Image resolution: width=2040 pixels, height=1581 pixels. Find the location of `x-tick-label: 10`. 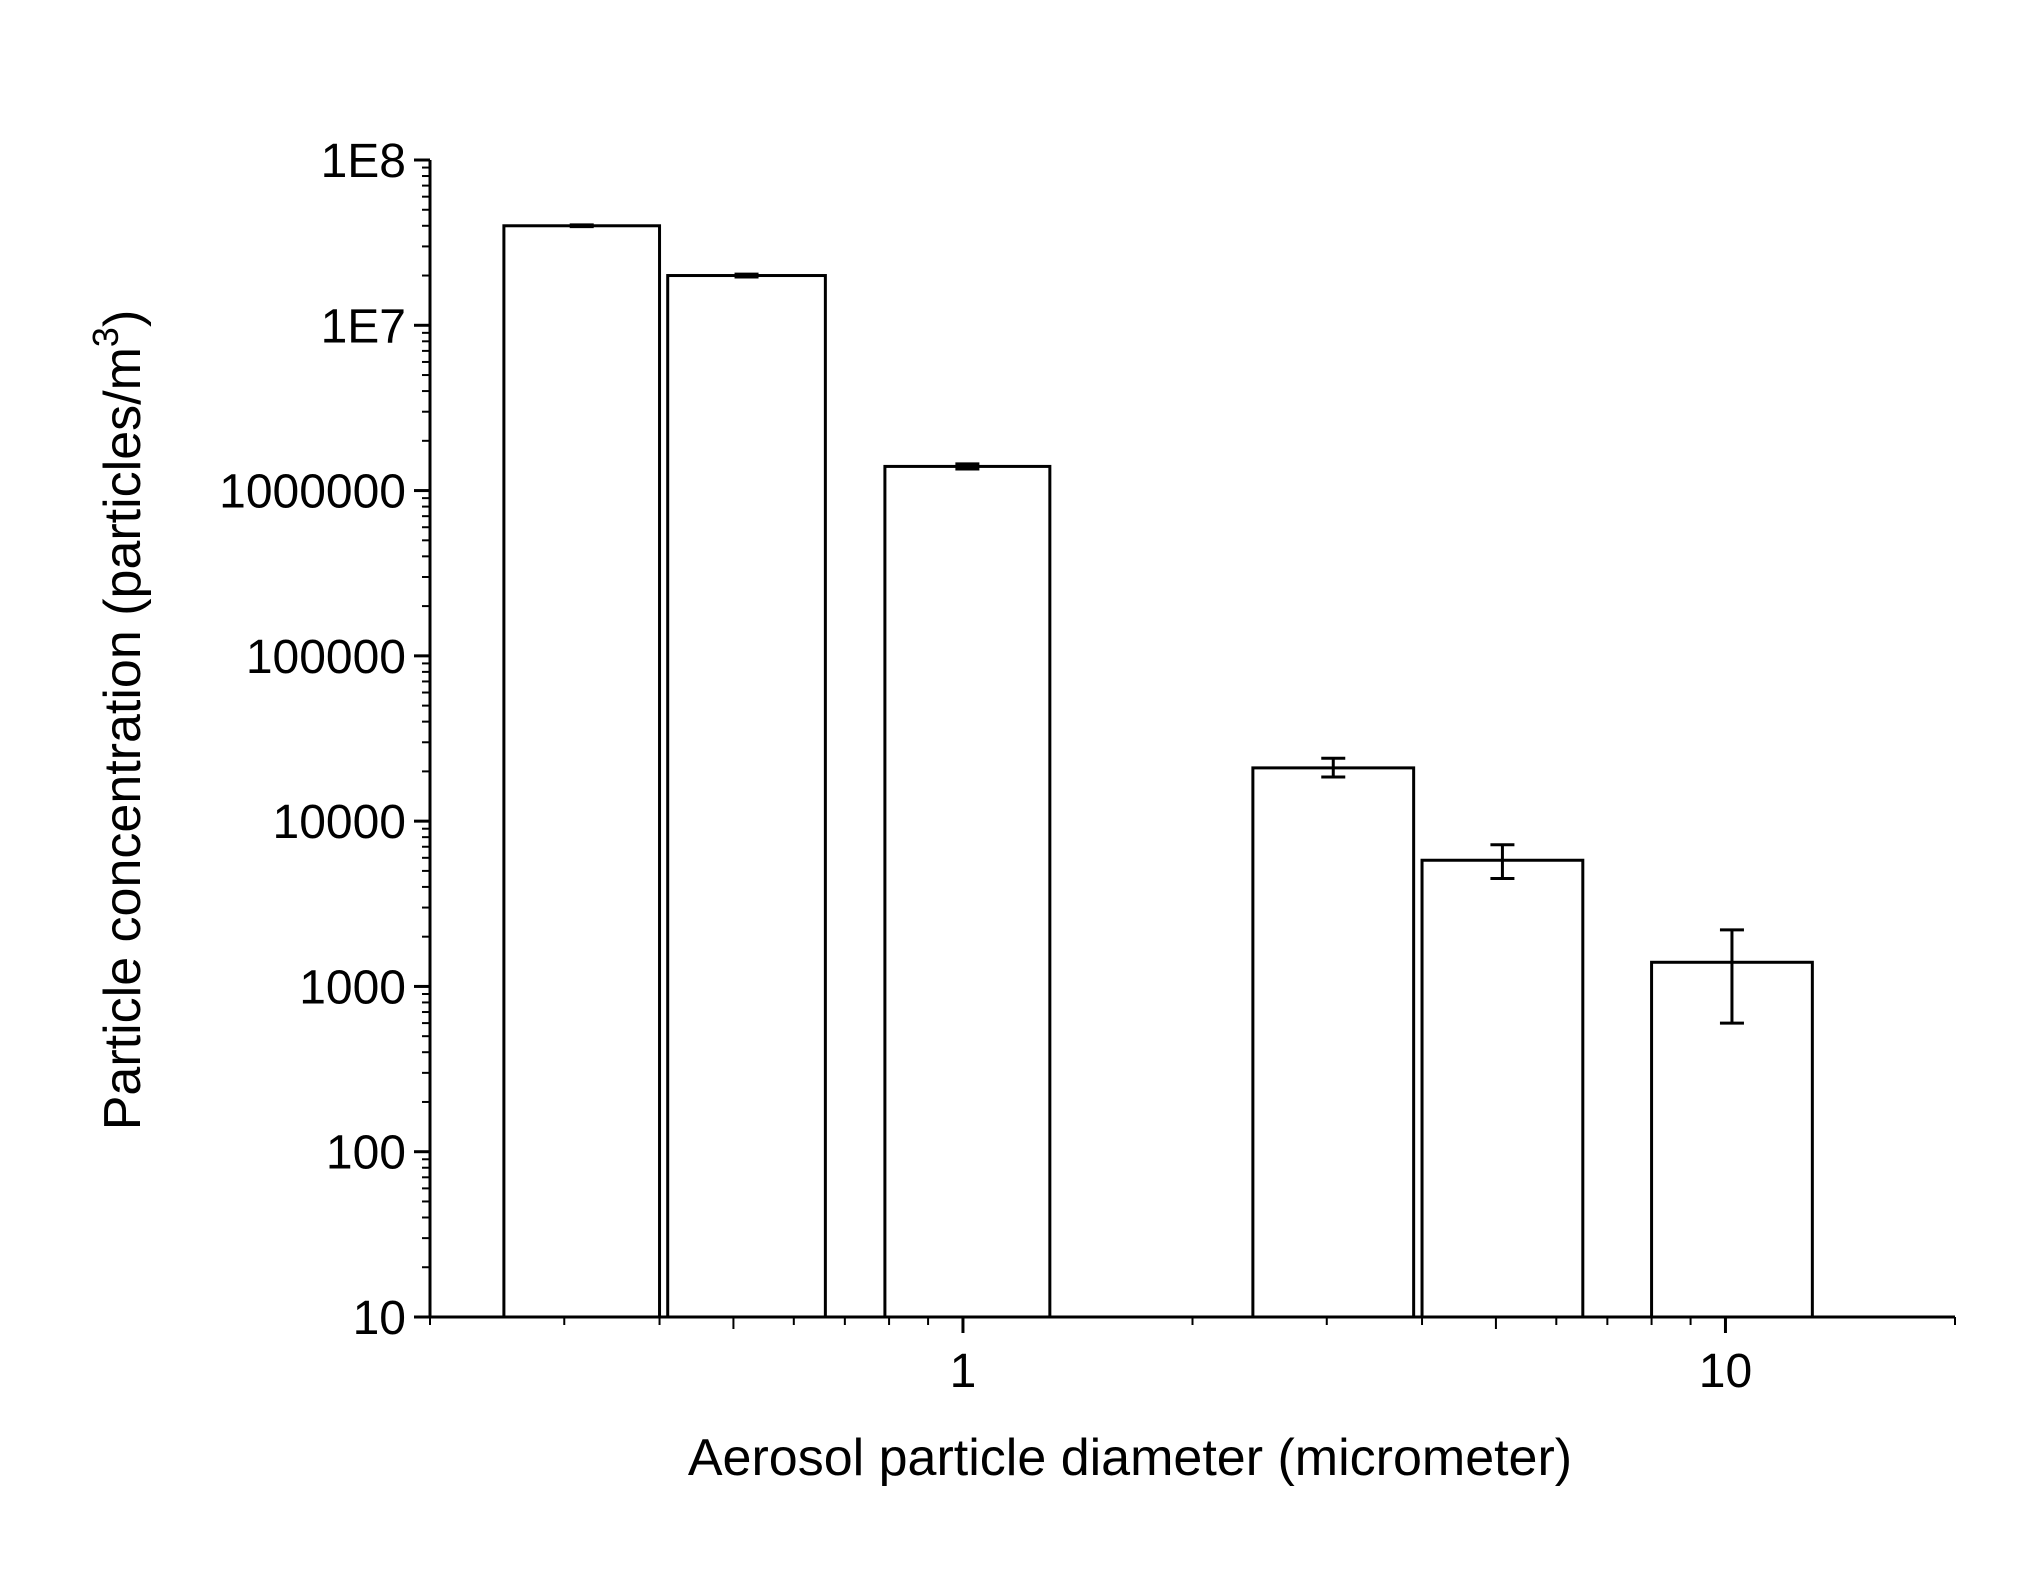

x-tick-label: 10 is located at coordinates (1725, 1371).